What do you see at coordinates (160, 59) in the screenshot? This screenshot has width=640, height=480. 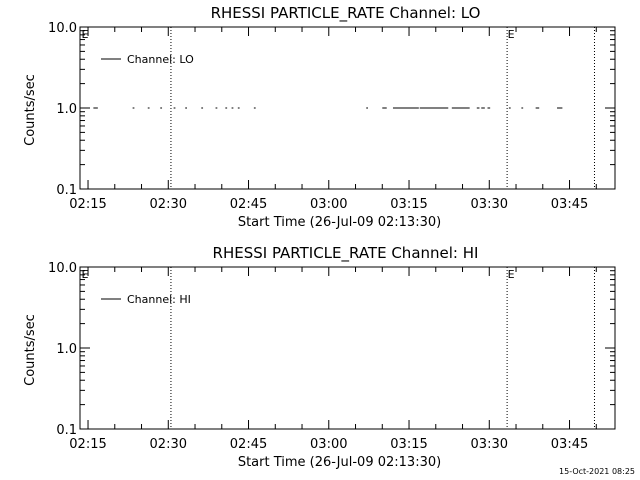 I see `legend-label: Channel: LO` at bounding box center [160, 59].